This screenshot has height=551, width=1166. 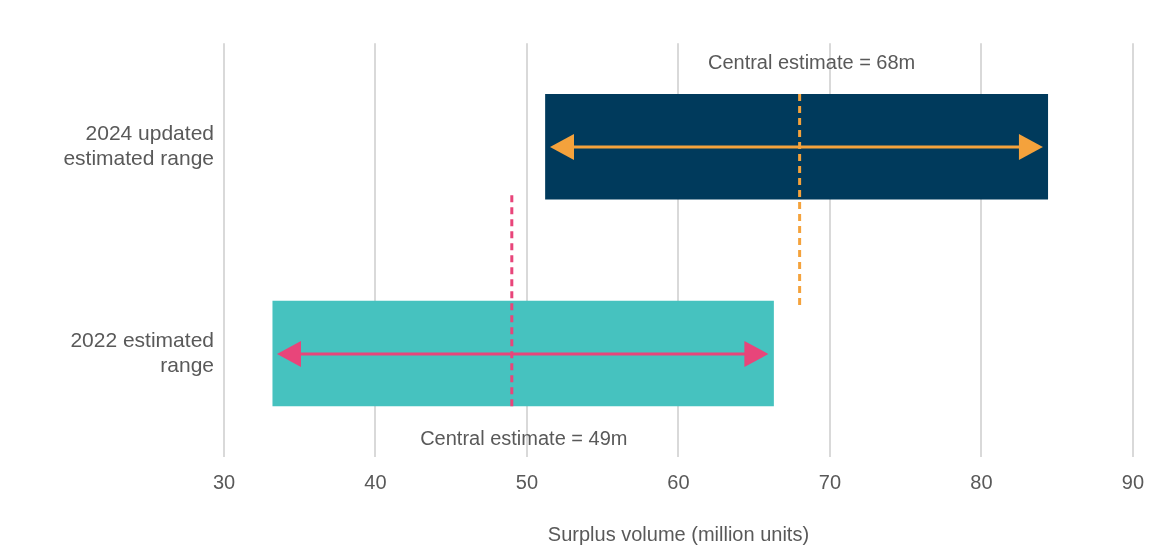 I want to click on y-tick-label: 2024 updated estimated range, so click(x=138, y=145).